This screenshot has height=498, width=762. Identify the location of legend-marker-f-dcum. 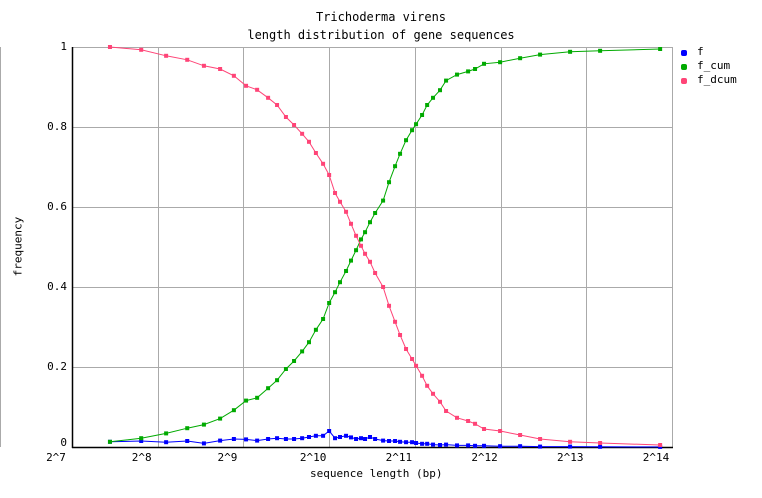
(684, 81).